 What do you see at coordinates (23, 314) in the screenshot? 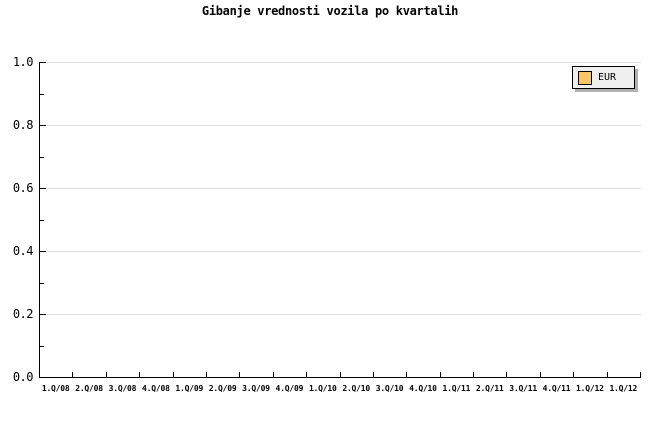
I see `y-tick-label: 0.2` at bounding box center [23, 314].